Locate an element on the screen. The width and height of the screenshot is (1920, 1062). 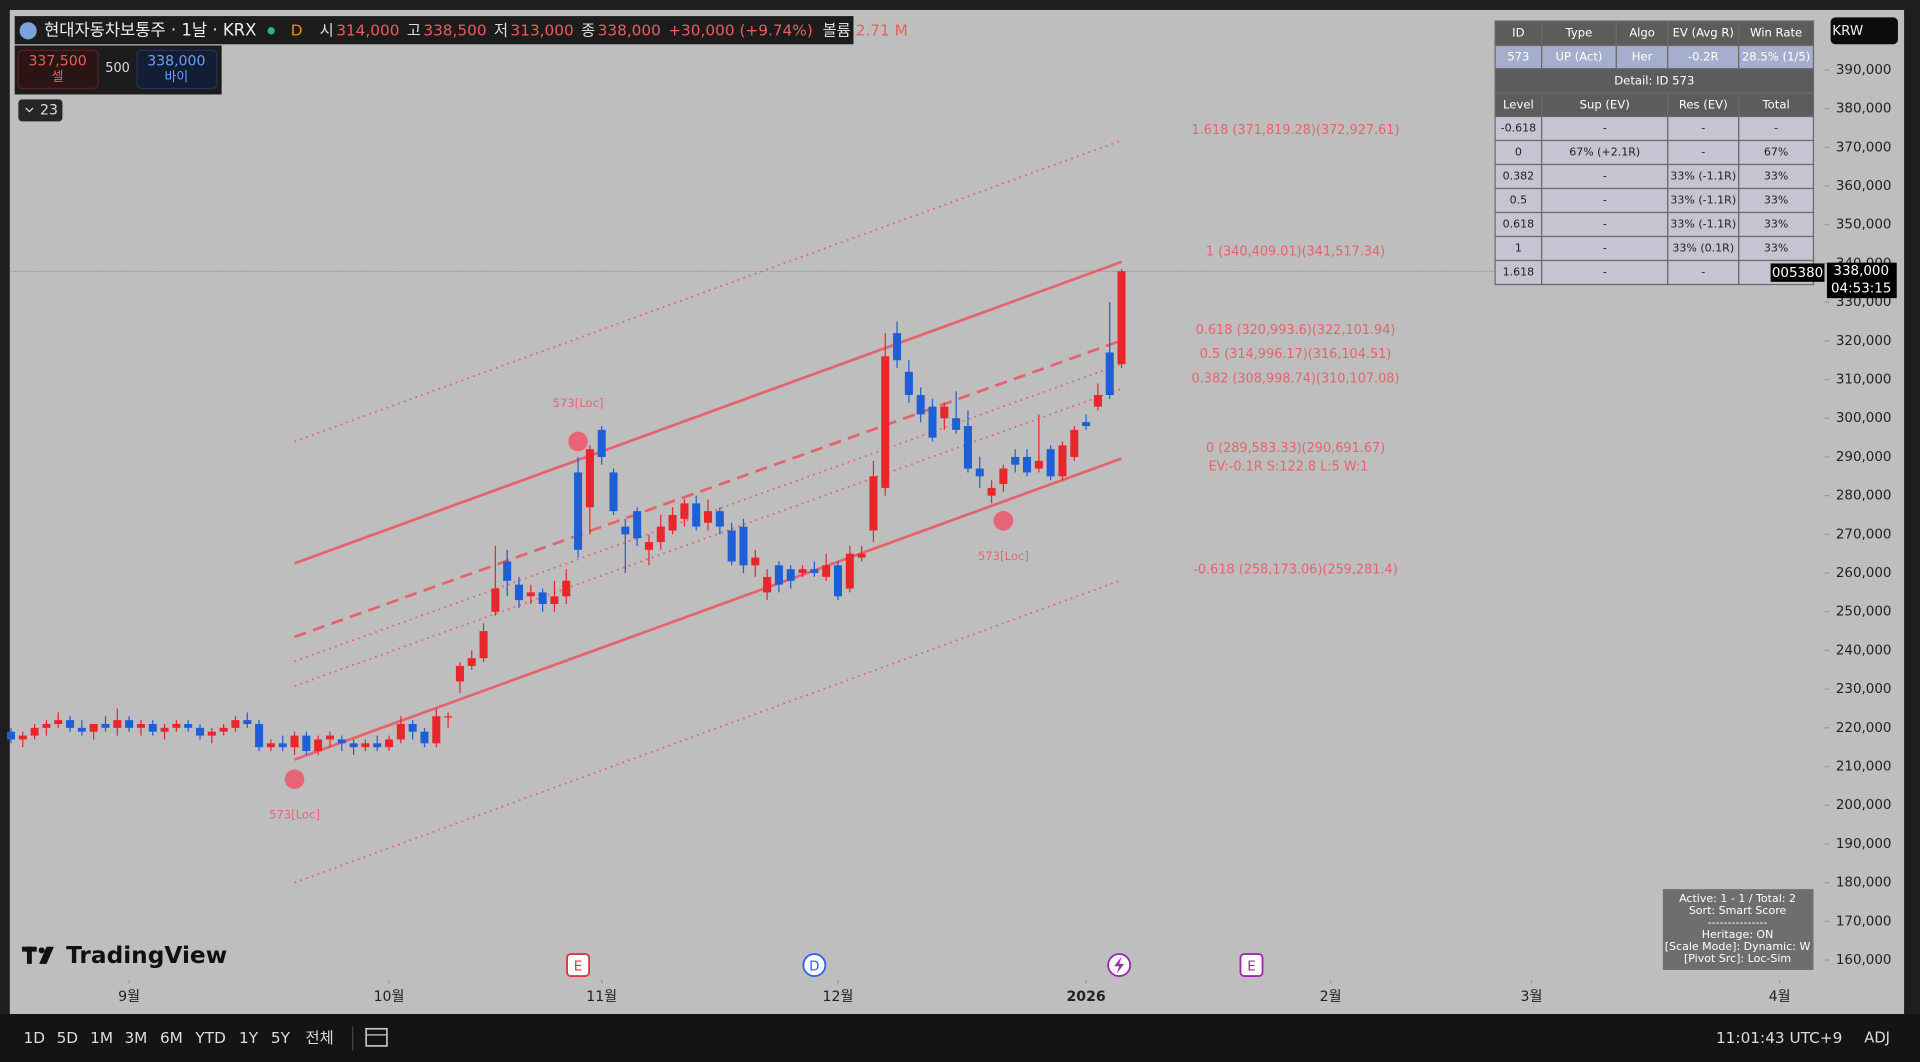
indicator-toggle is located at coordinates (40, 110).